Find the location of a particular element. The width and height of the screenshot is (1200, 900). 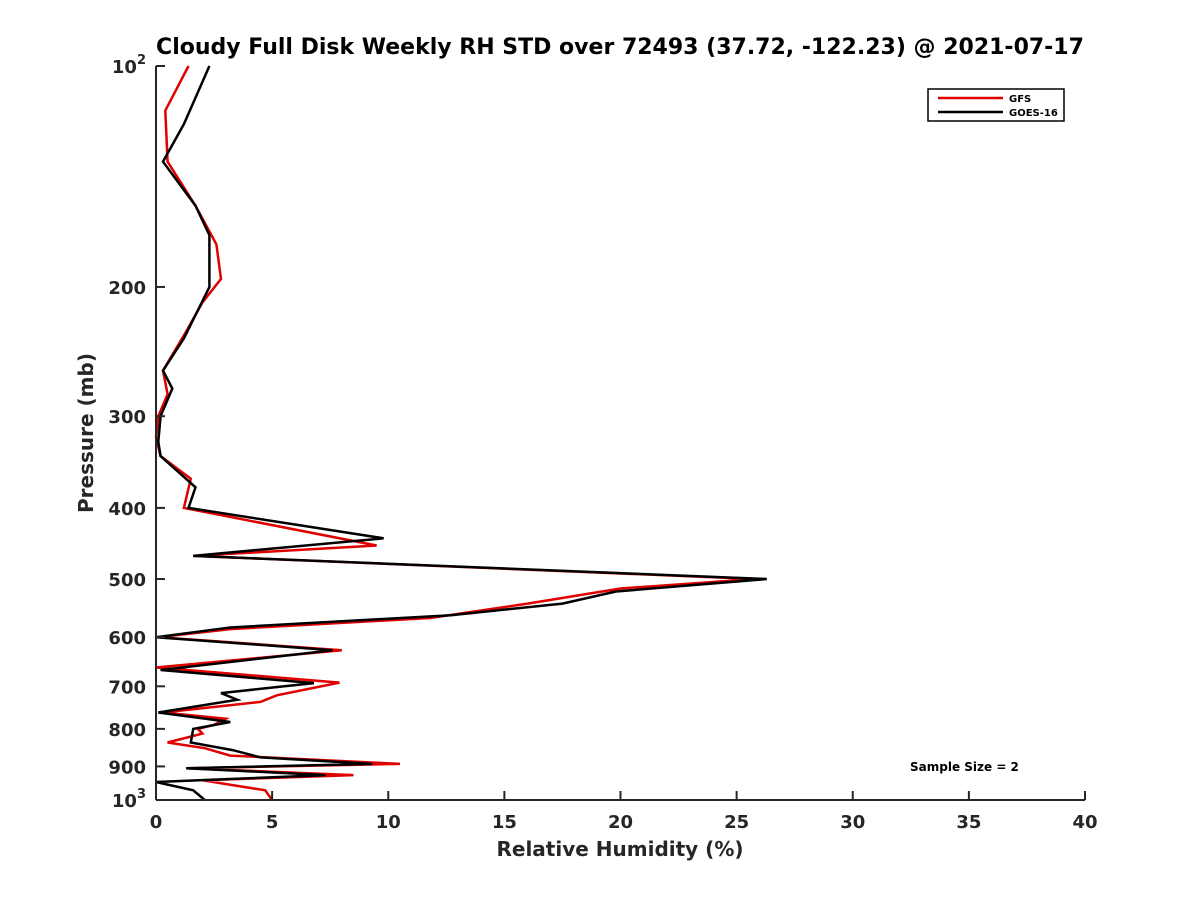

y-tick-label: 200 is located at coordinates (127, 288).